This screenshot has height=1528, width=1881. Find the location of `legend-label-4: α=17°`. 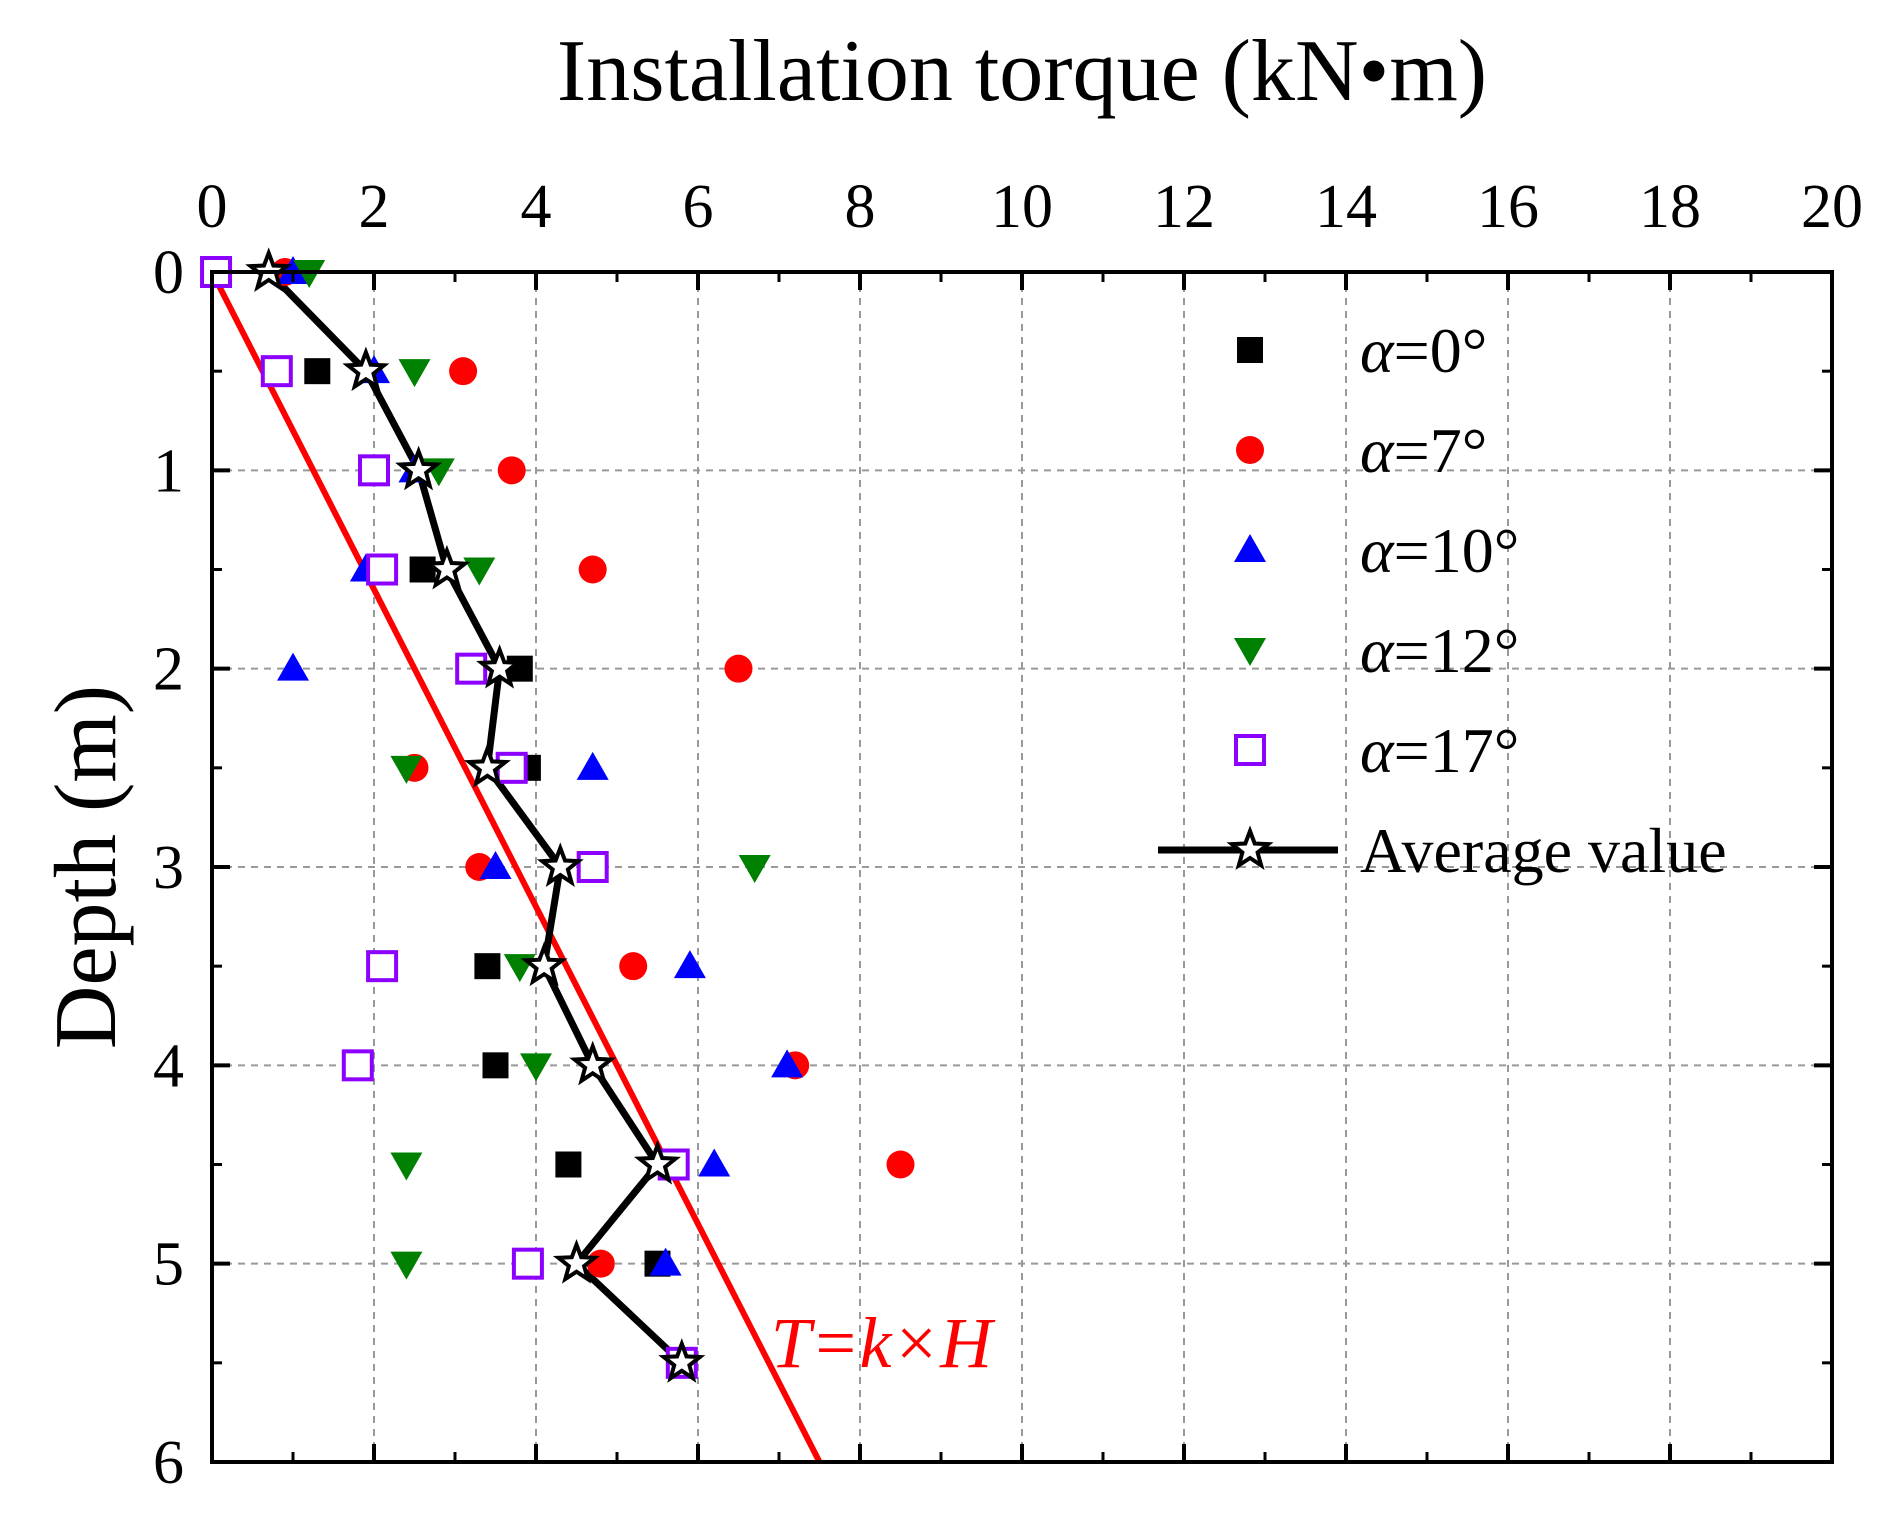

legend-label-4: α=17° is located at coordinates (1439, 750).